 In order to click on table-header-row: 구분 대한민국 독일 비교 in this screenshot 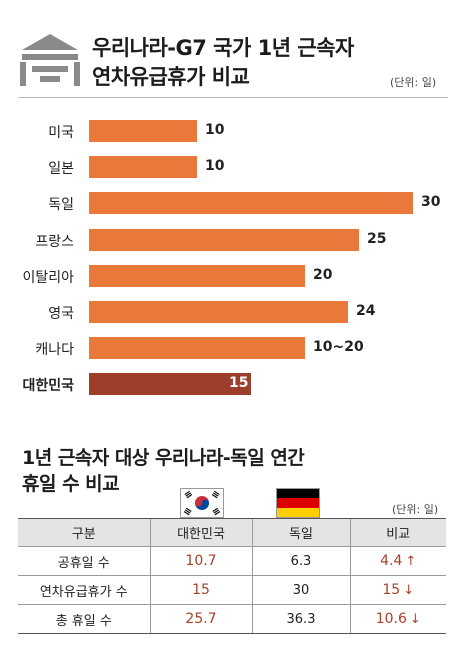, I will do `click(232, 532)`.